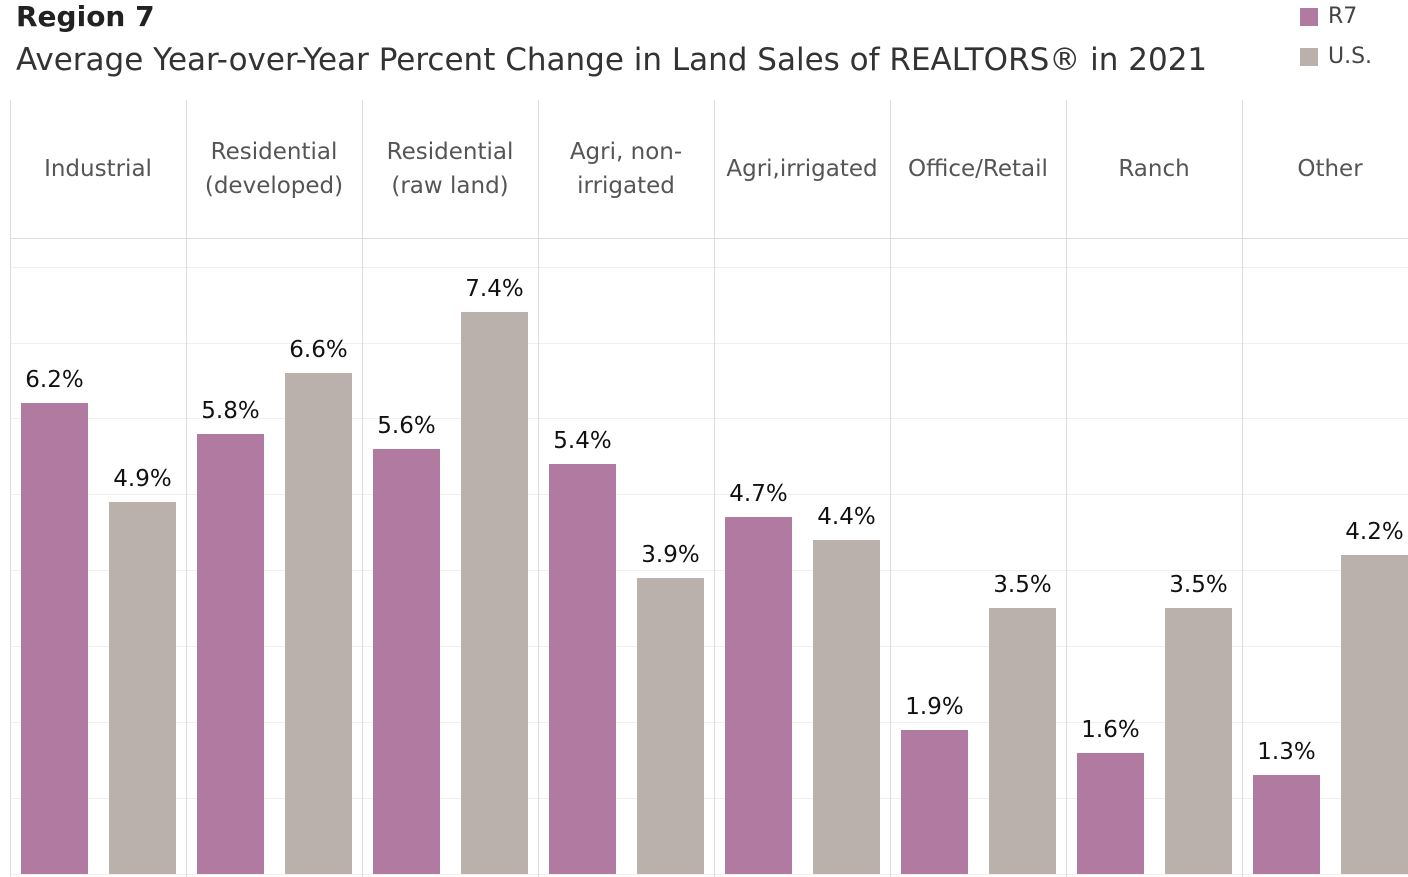 Image resolution: width=1408 pixels, height=877 pixels. I want to click on x-category-label: Office/Retail, so click(978, 168).